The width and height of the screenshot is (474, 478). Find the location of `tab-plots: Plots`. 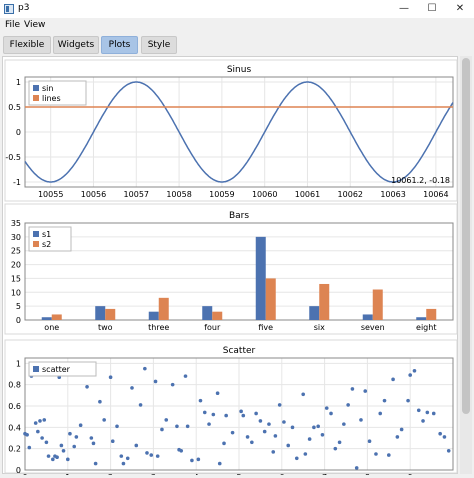

tab-plots: Plots is located at coordinates (119, 45).